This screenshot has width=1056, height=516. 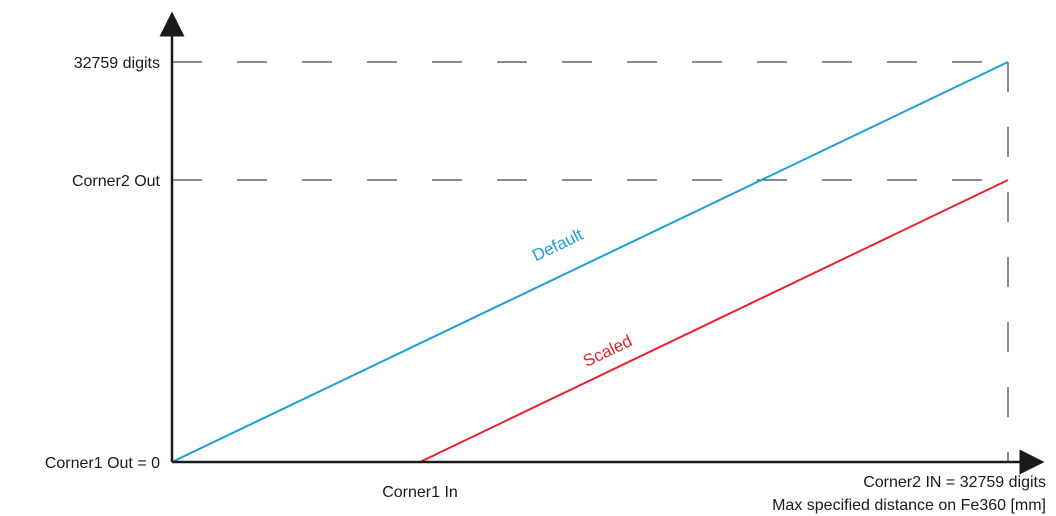 I want to click on scaled-line-label: Scaled, so click(x=607, y=351).